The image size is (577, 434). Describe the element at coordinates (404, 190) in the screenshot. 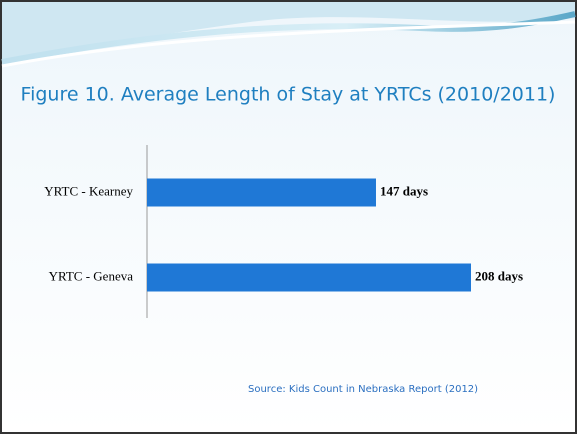

I see `value-label: 147 days` at that location.